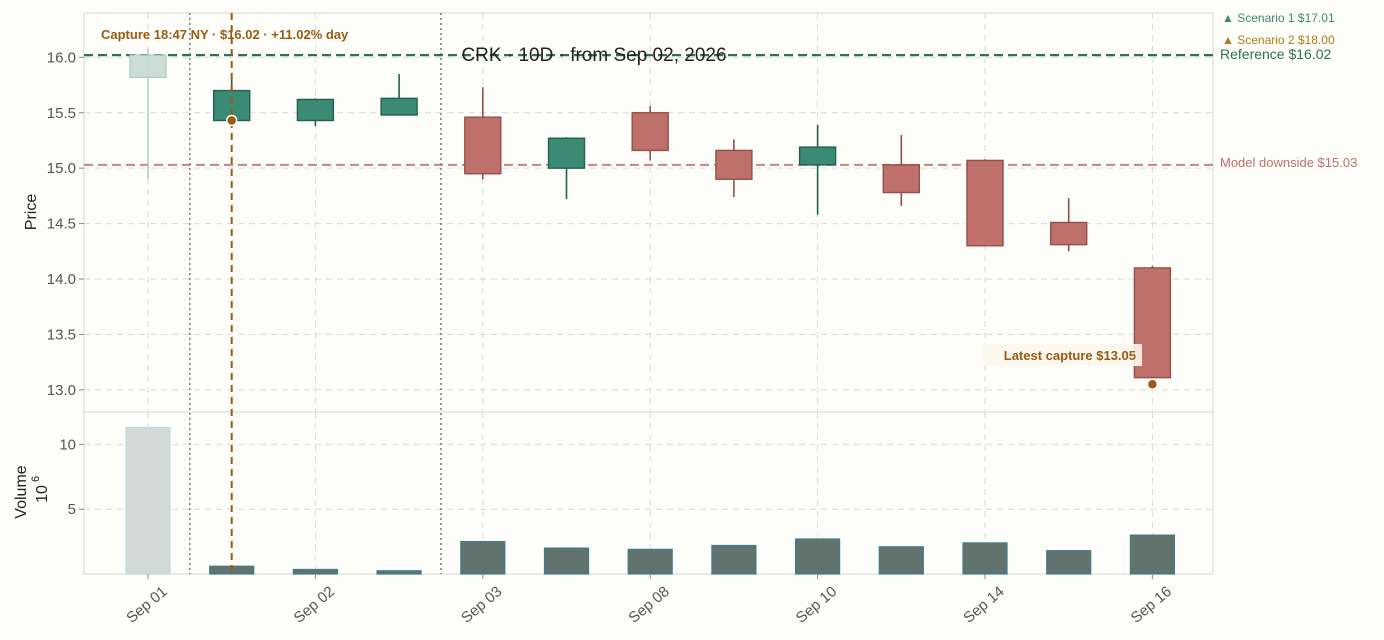 The image size is (1384, 640). I want to click on latest-annotation-bg, so click(1062, 355).